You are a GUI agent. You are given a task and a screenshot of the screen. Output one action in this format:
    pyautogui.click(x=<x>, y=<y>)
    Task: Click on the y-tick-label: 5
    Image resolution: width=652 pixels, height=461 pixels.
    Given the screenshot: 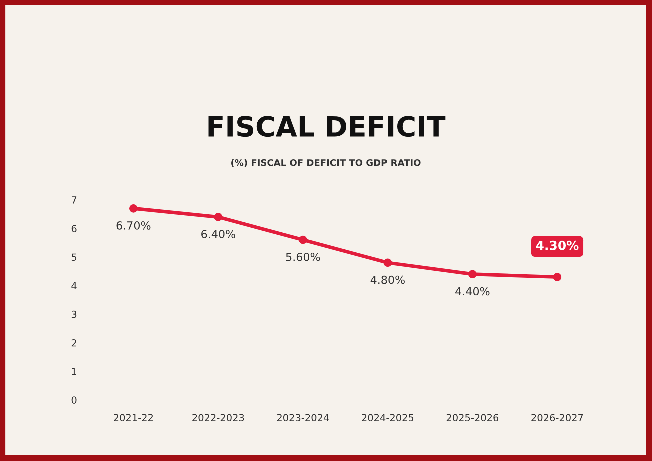 What is the action you would take?
    pyautogui.click(x=74, y=258)
    